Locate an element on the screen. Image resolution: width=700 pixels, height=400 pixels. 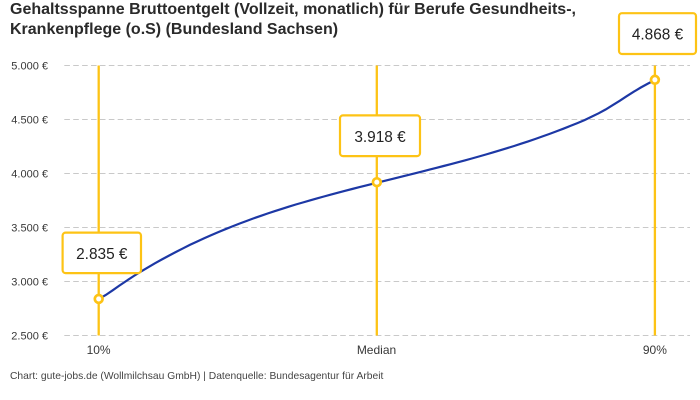
svg-text: 4.500 € is located at coordinates (29, 121).